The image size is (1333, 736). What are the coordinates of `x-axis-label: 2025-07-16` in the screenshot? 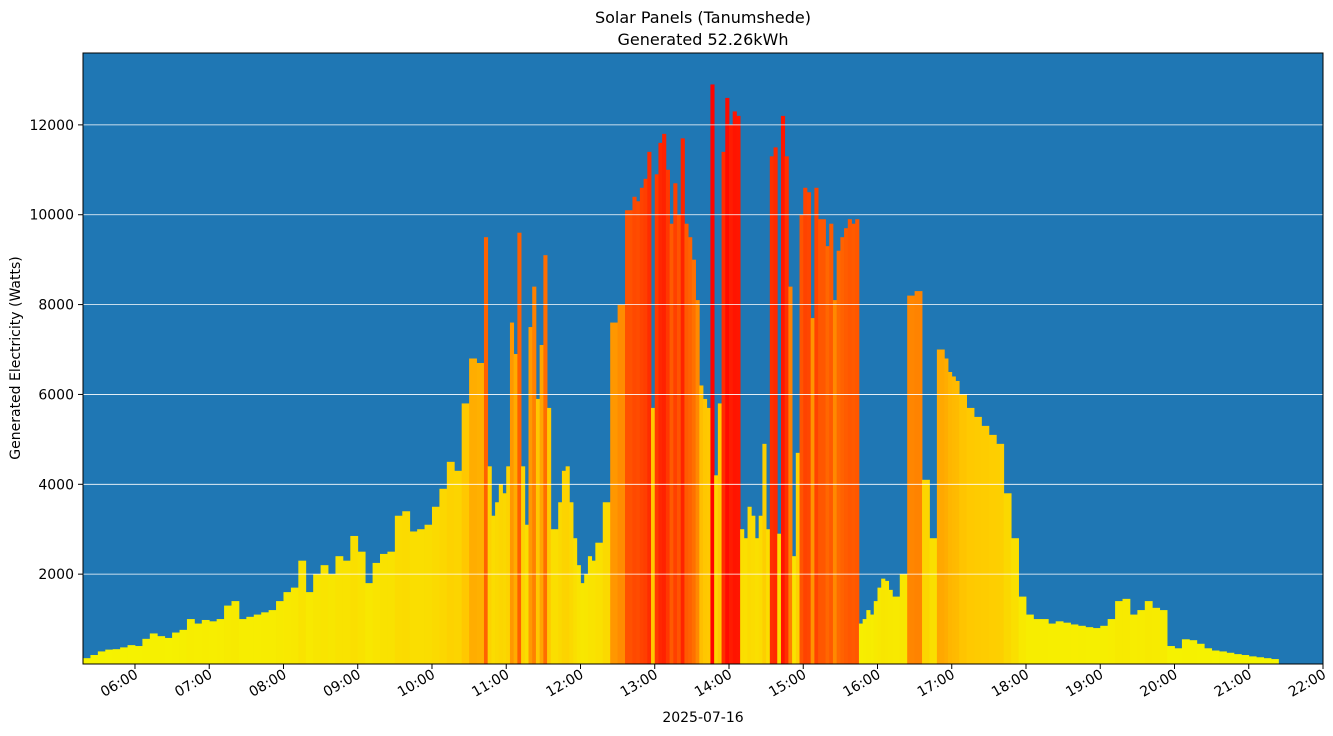 It's located at (702, 718).